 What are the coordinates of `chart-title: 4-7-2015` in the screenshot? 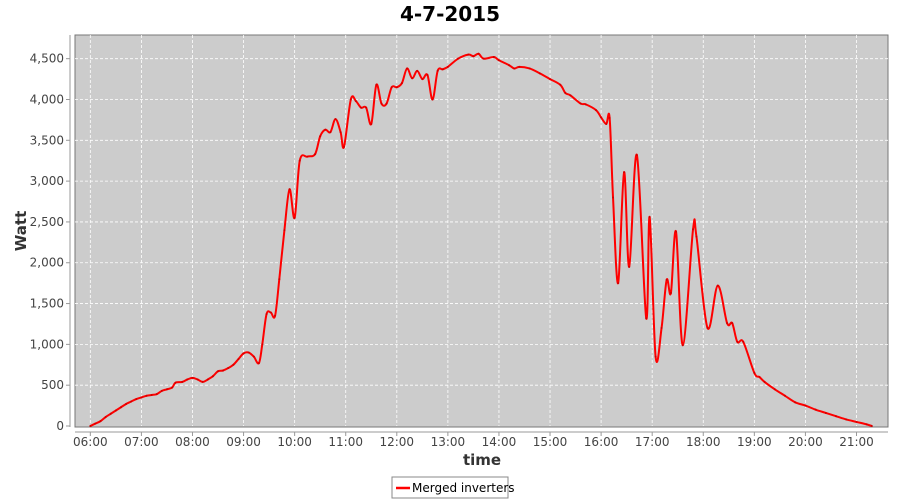 It's located at (450, 14).